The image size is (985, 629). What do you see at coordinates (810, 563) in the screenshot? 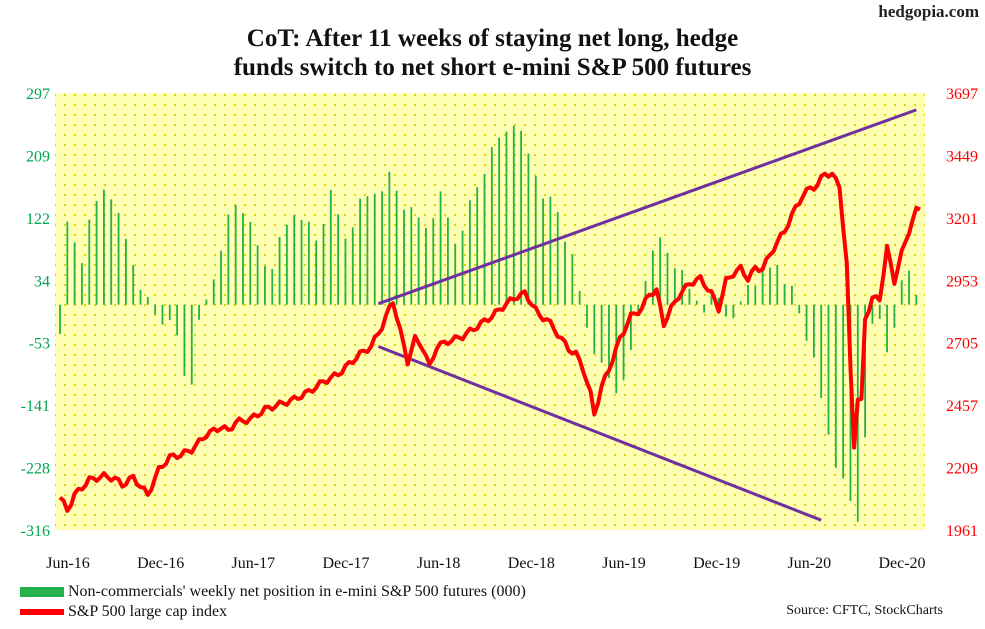
I see `x-tick-label: Jun-20` at bounding box center [810, 563].